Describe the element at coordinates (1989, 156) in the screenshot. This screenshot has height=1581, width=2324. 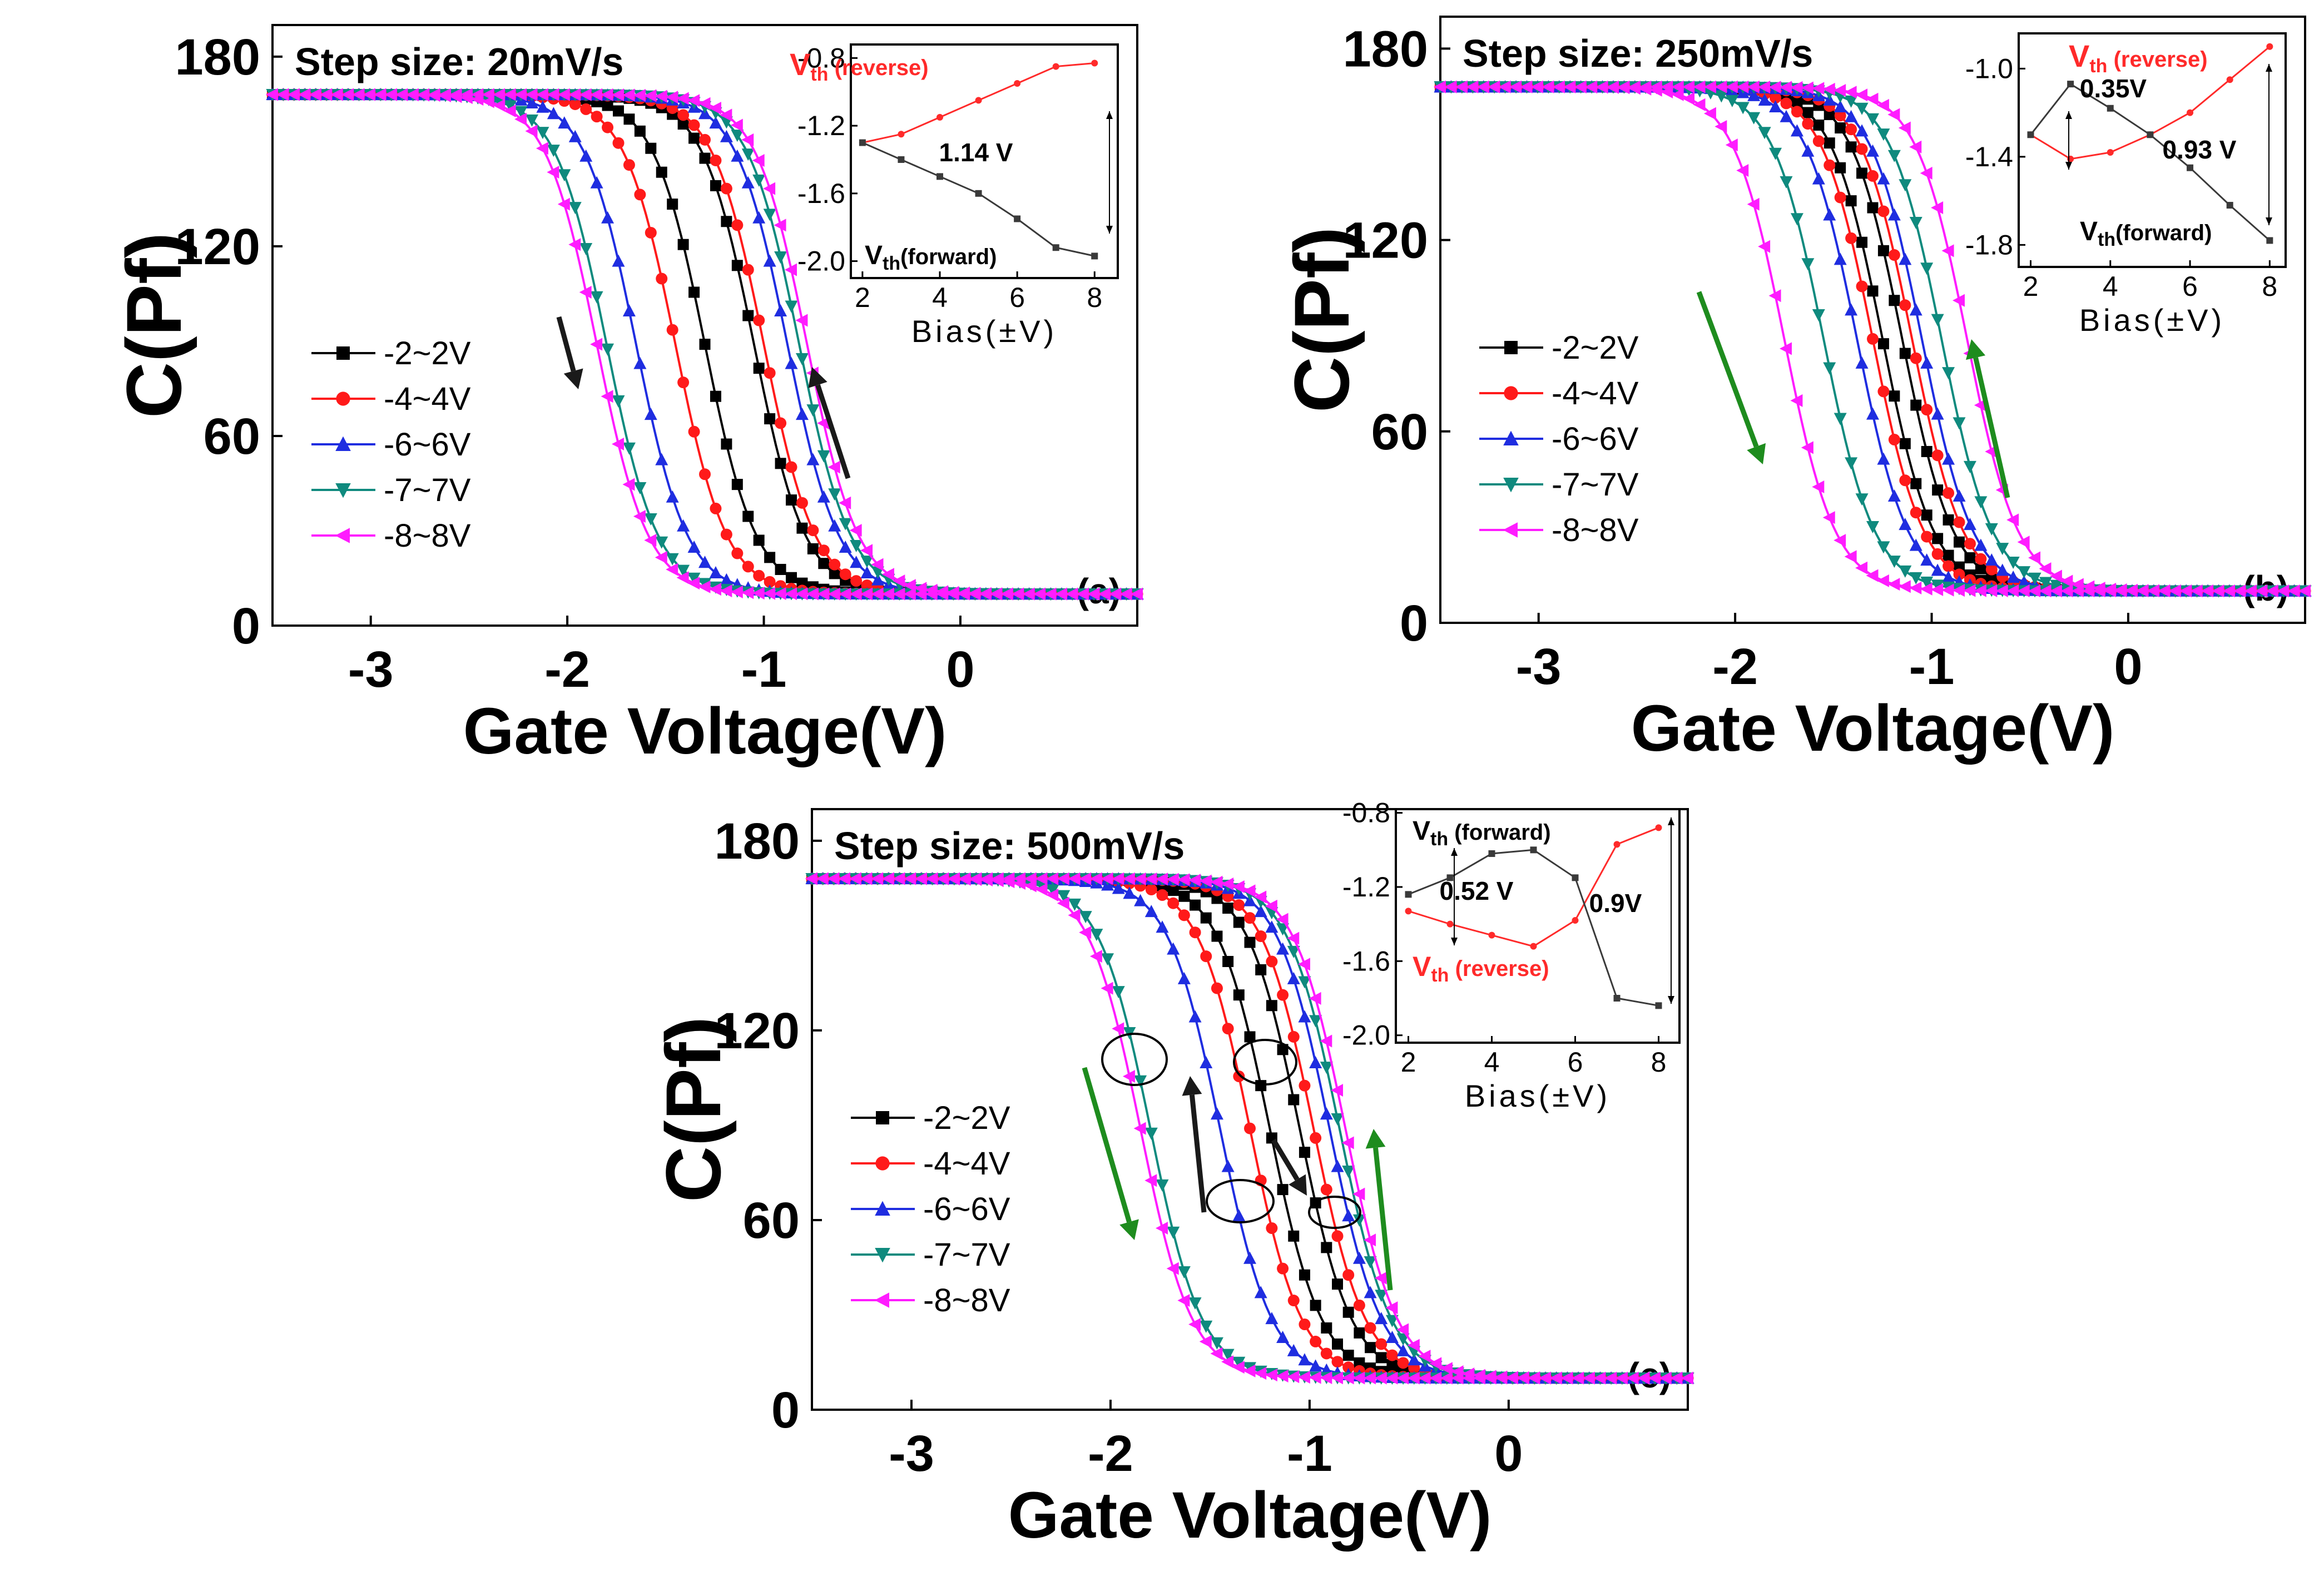
I see `inset-y-tick-label: -1.4` at that location.